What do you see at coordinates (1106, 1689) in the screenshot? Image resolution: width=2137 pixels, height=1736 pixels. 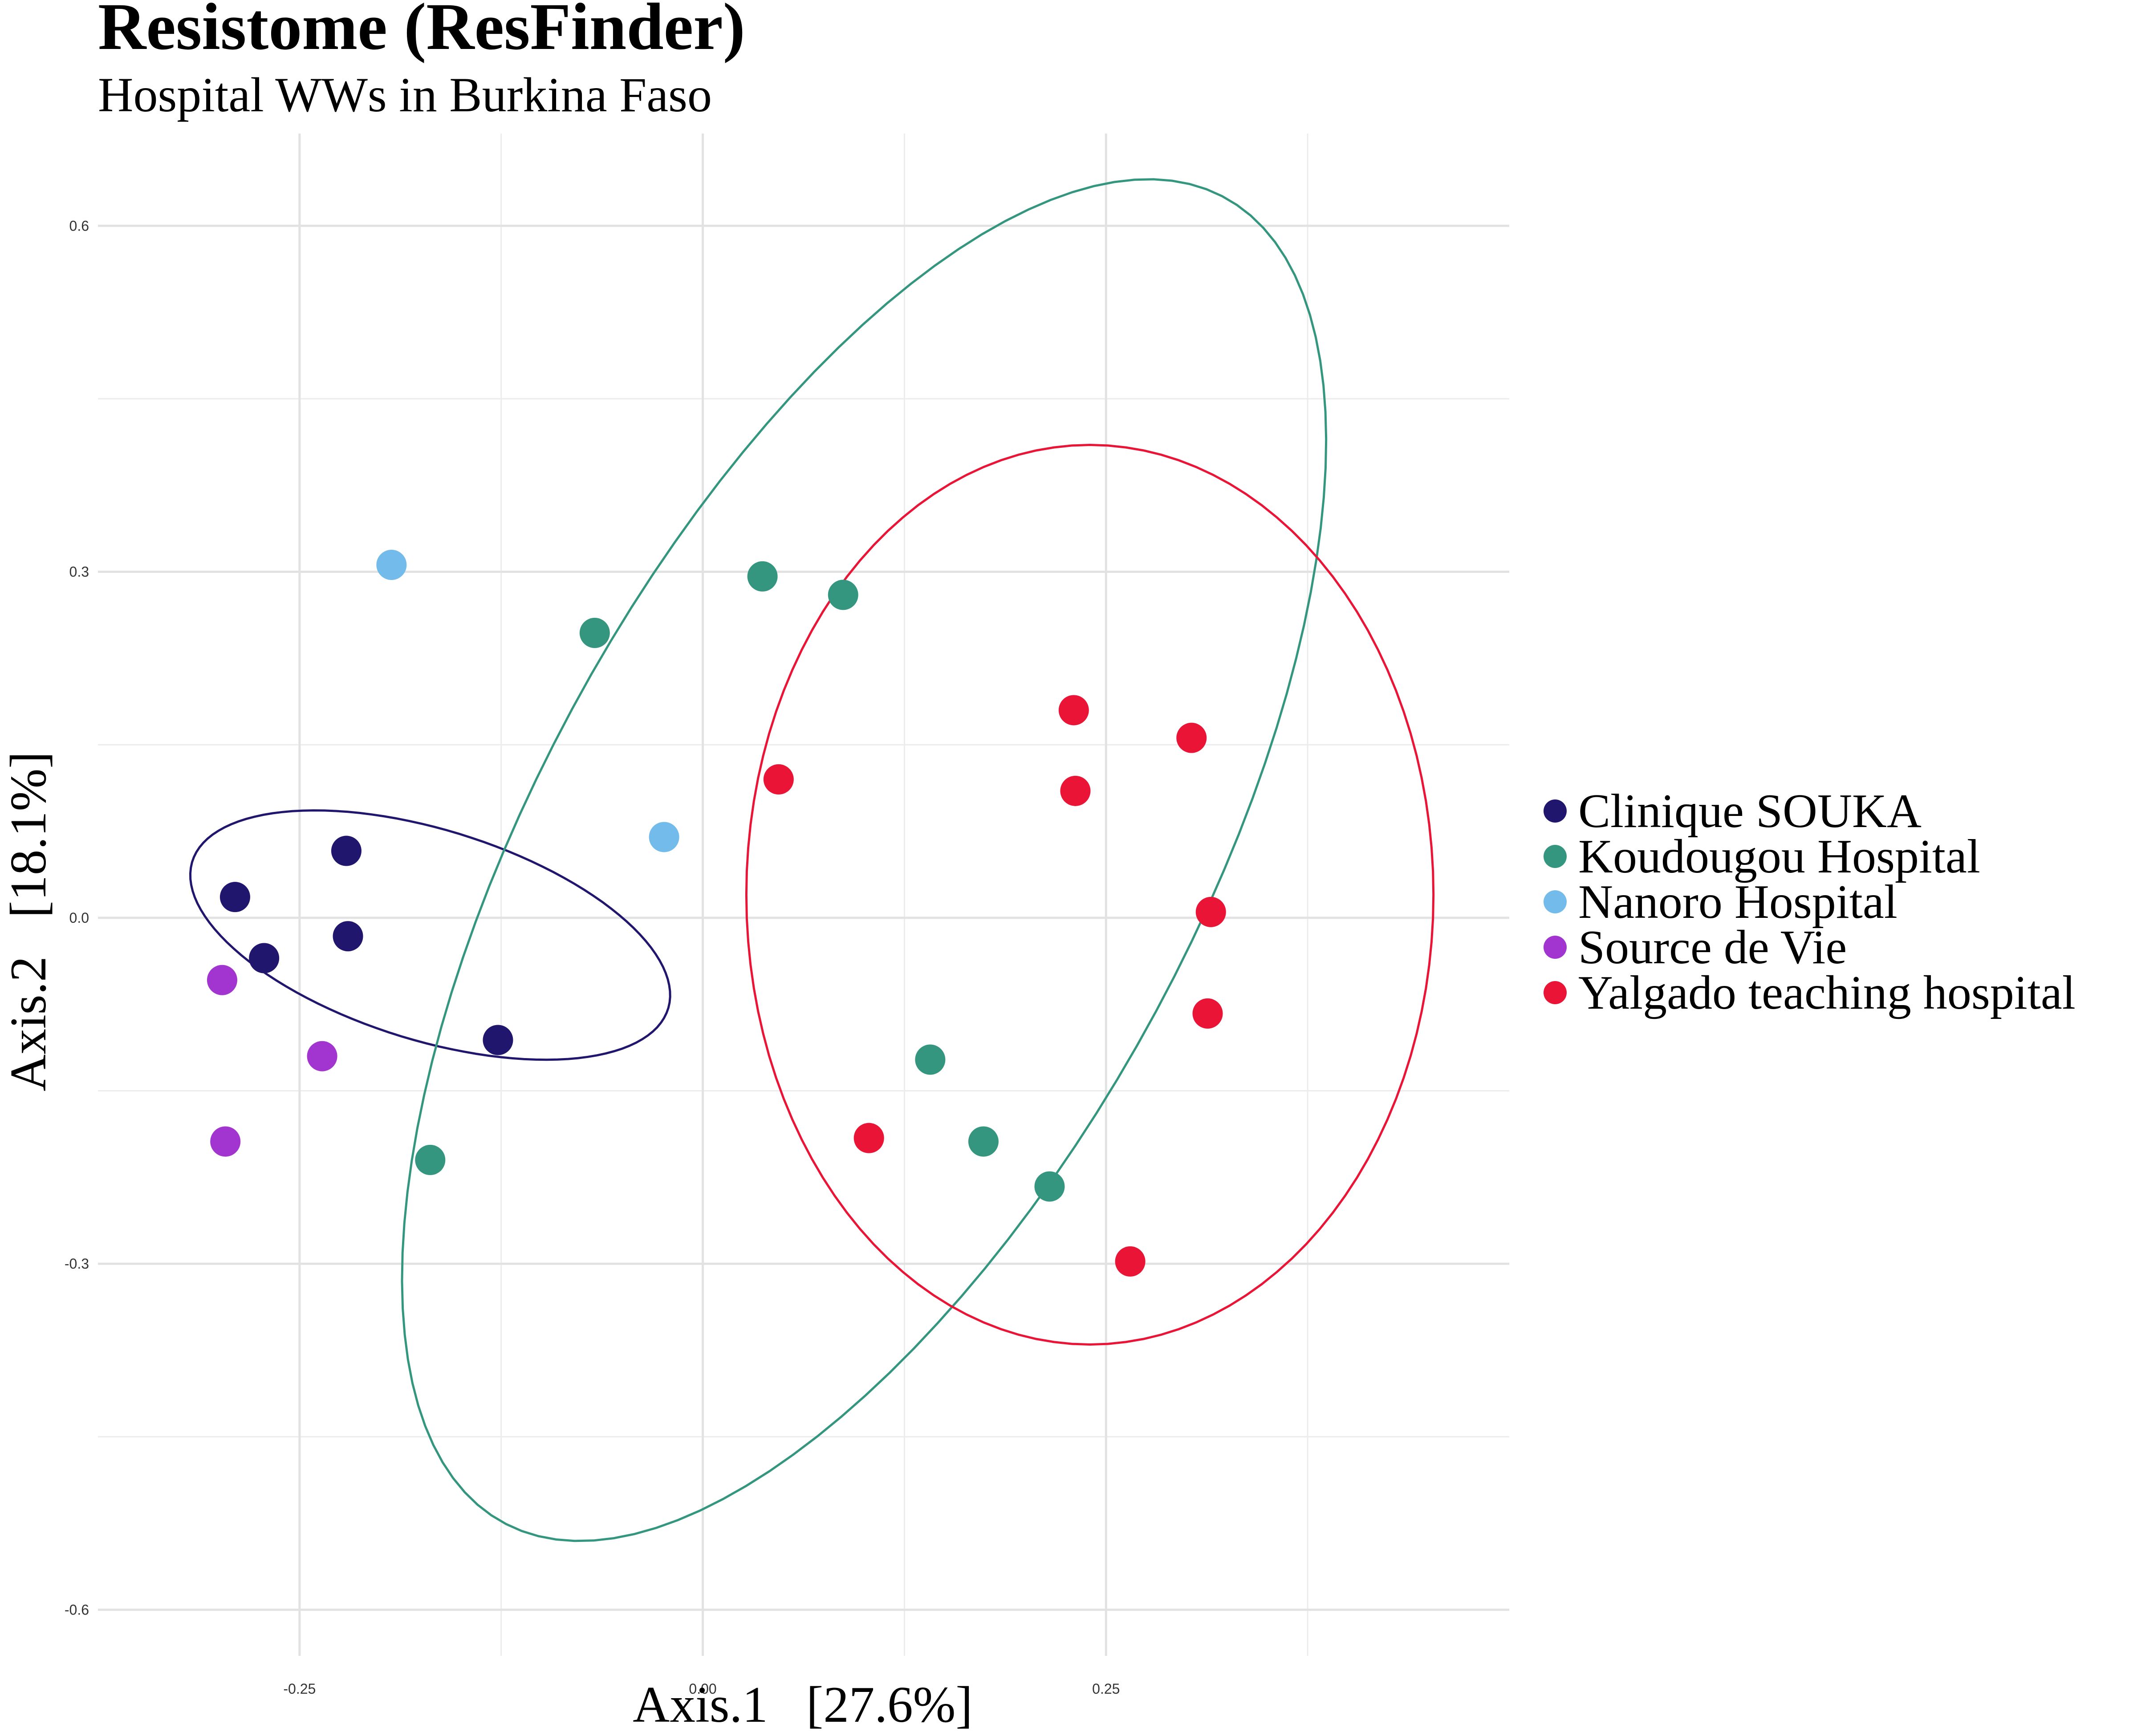 I see `x-tick-label: 0.25` at bounding box center [1106, 1689].